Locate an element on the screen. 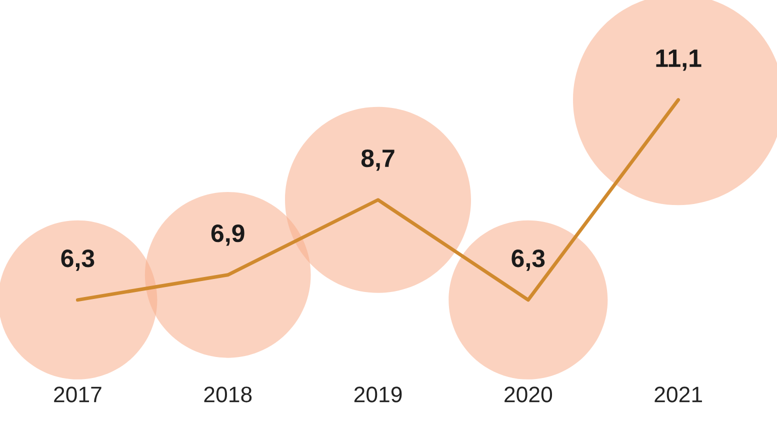  data-label: 6,9 is located at coordinates (227, 235).